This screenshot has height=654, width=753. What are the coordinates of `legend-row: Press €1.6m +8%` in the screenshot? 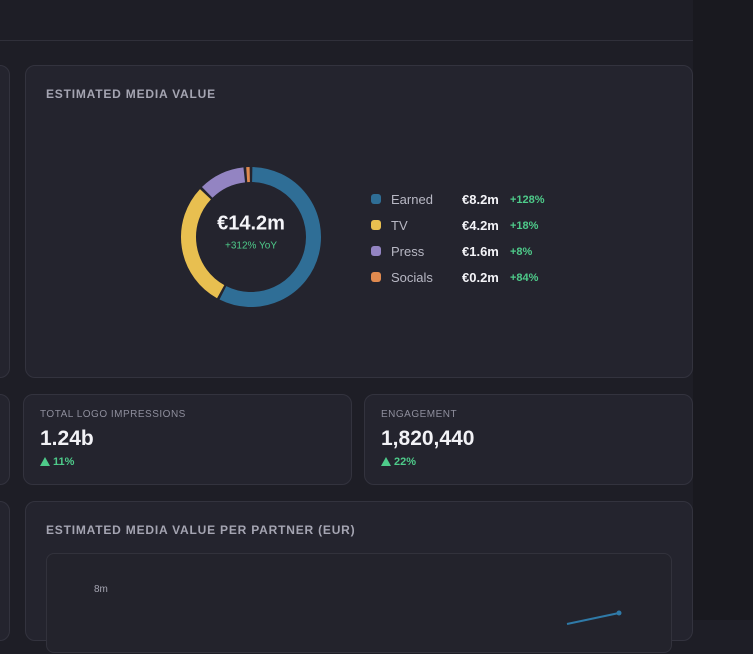 It's located at (496, 251).